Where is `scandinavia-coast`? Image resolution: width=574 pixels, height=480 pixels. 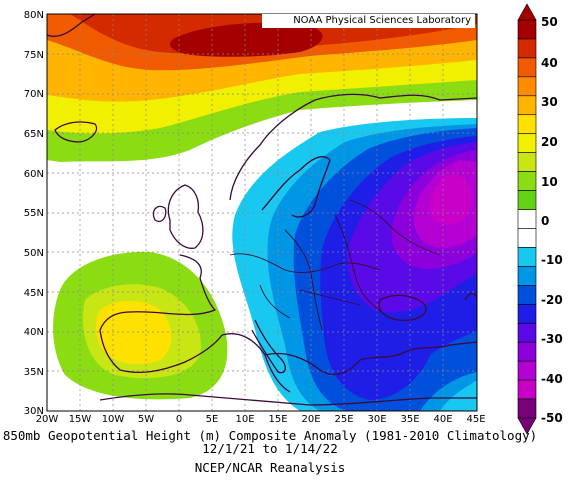 scandinavia-coast is located at coordinates (353, 147).